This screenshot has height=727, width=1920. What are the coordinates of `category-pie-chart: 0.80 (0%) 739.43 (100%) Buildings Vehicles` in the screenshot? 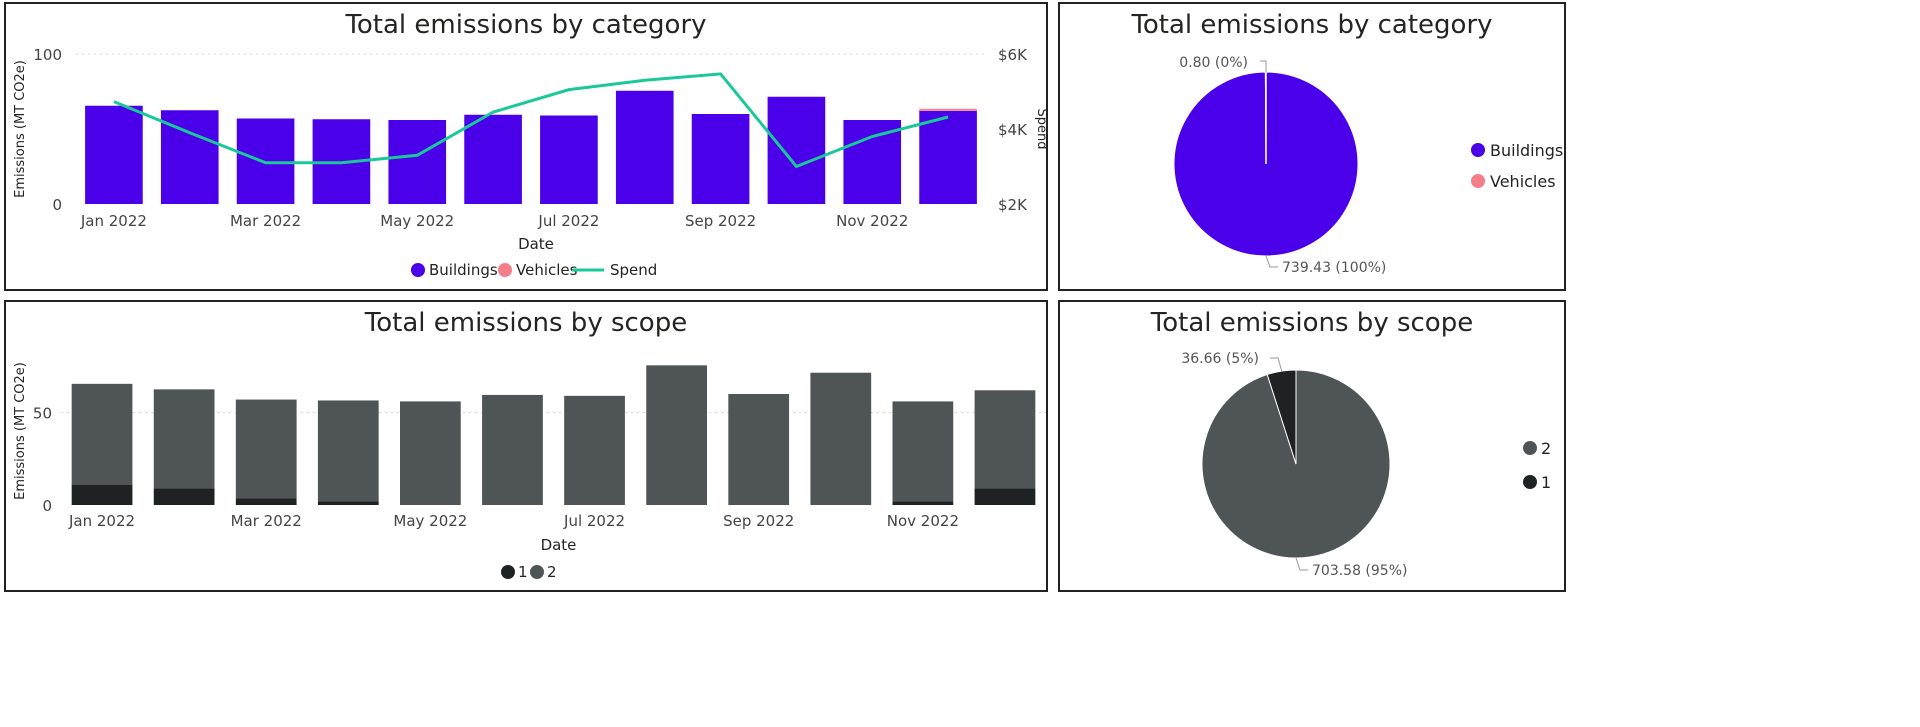 It's located at (1368, 165).